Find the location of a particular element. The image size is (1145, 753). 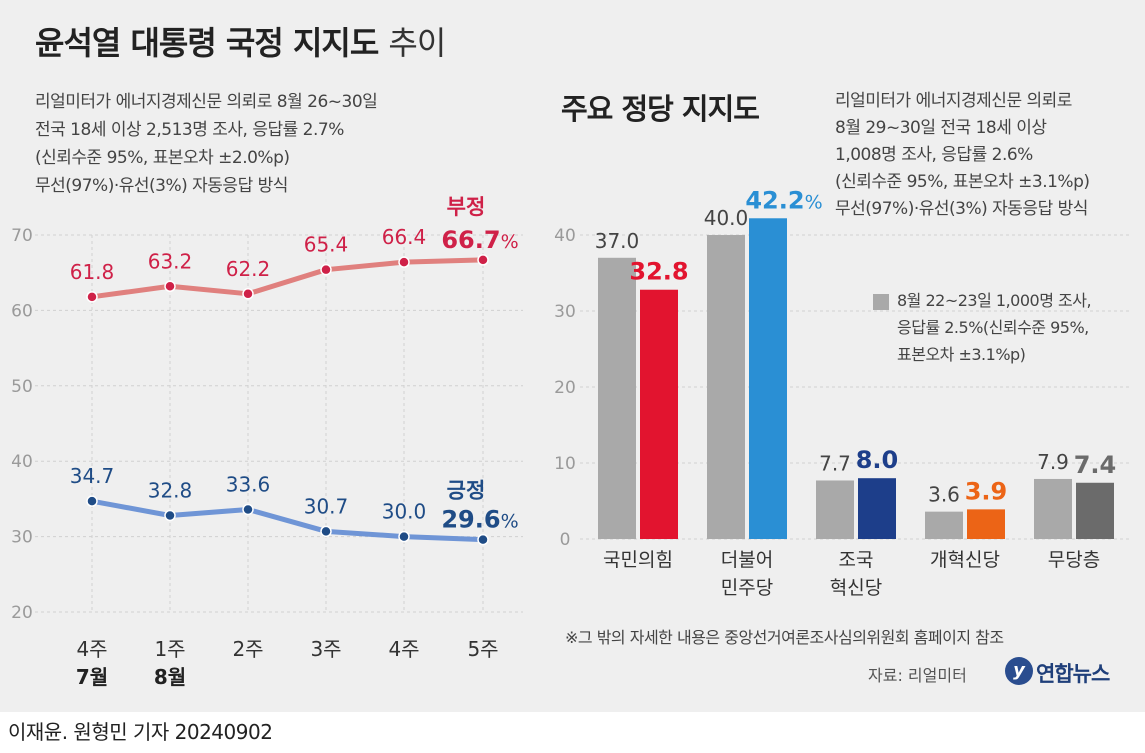

approval-survey-line: (신뢰수준 95%, 표본오차 ±2.0%p) is located at coordinates (162, 158).